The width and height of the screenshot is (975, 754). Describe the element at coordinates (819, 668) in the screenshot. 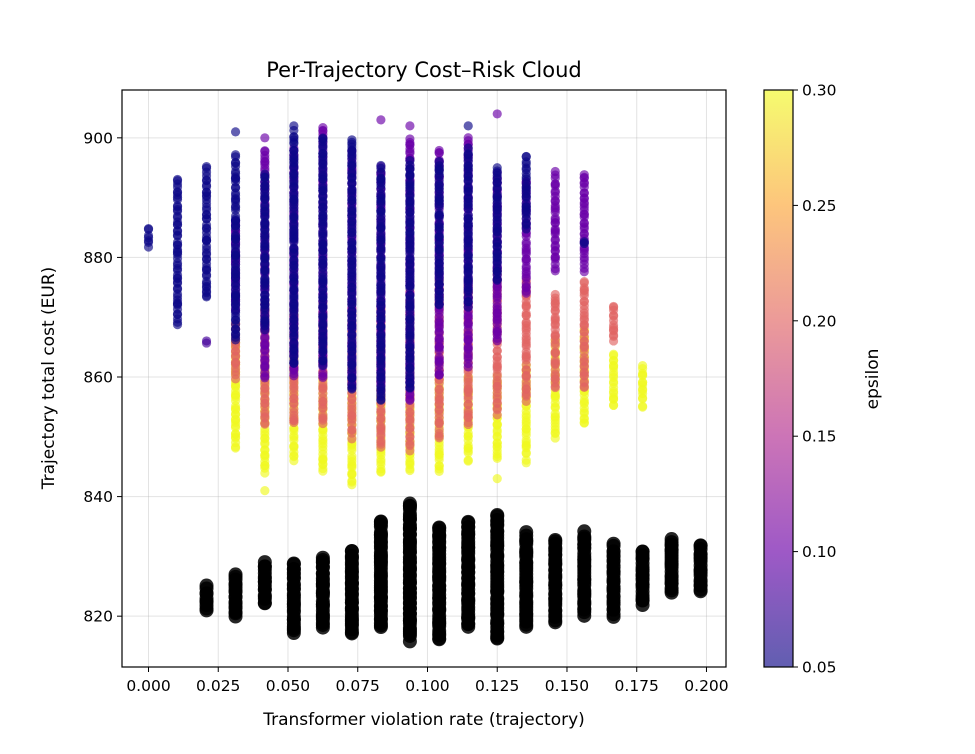

I see `colorbar-tick-label: 0.05` at that location.